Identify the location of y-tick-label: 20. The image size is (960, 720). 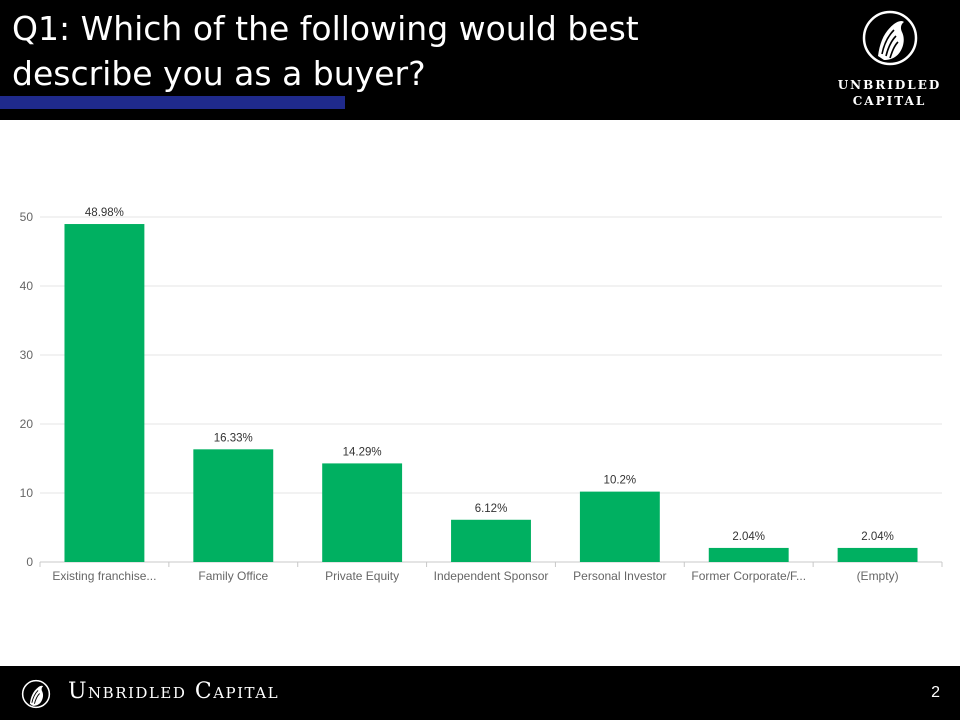
(27, 424).